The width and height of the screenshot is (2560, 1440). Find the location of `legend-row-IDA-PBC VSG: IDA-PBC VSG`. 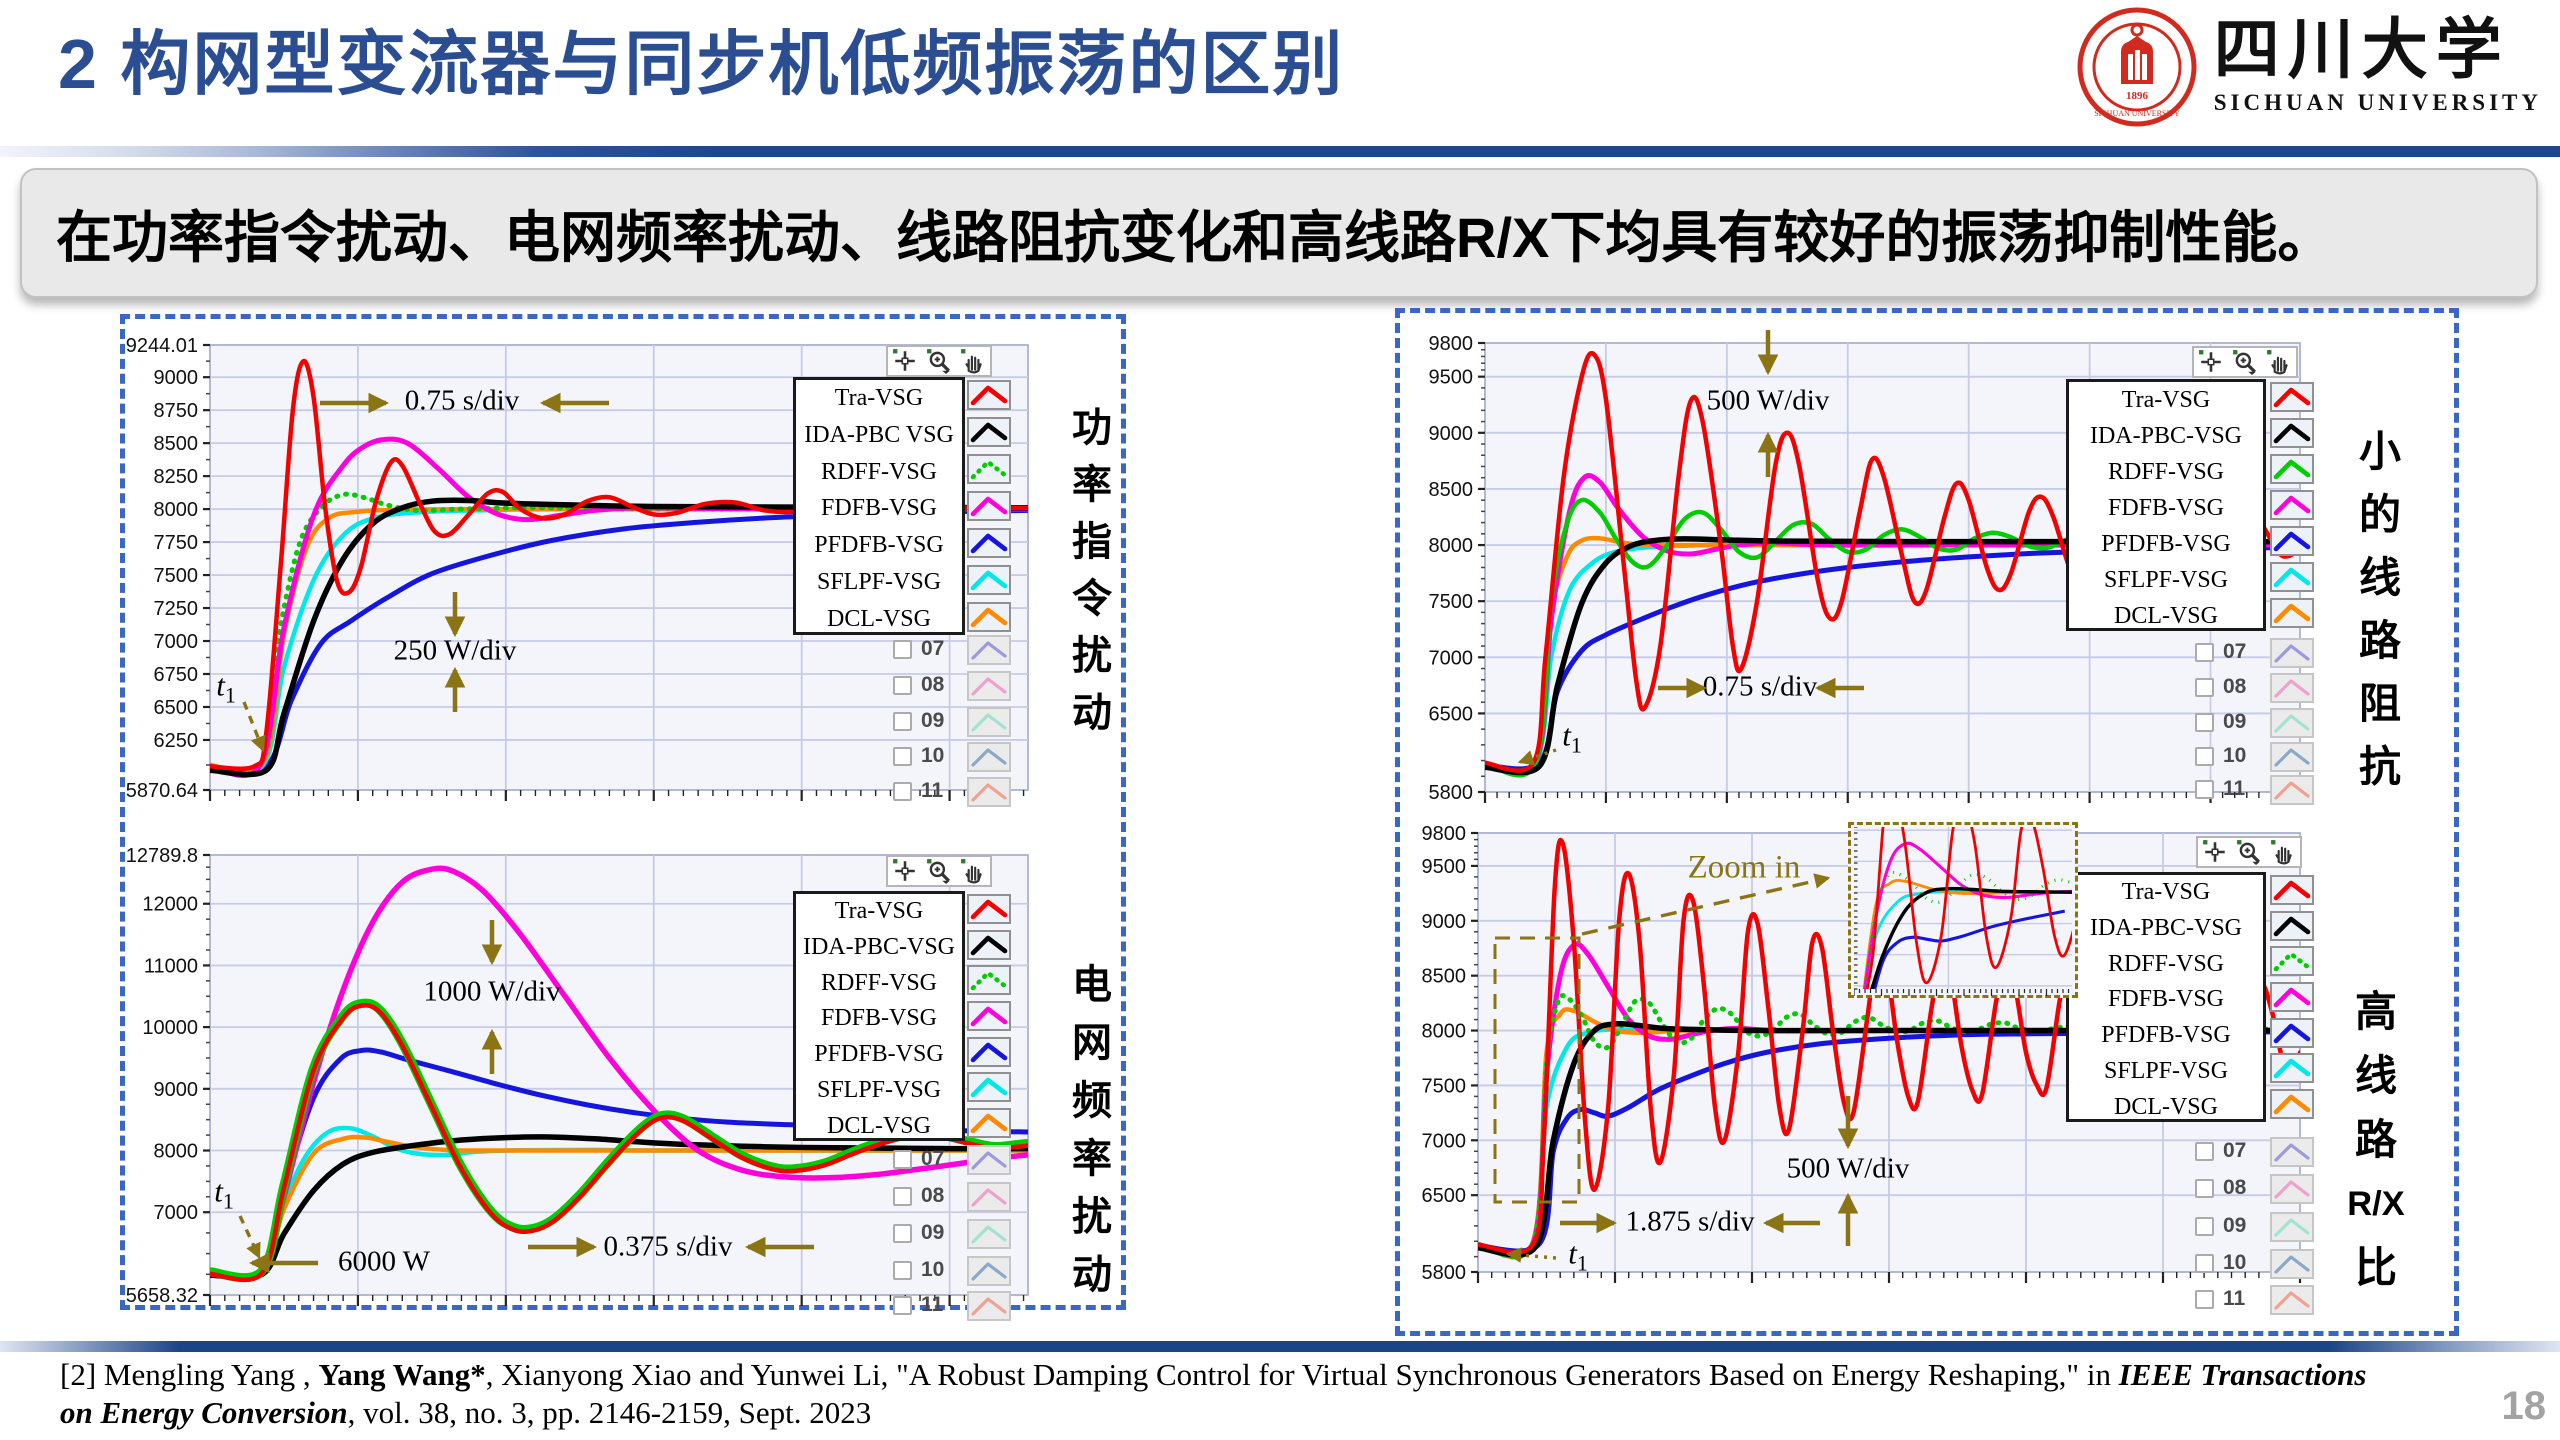

legend-row-IDA-PBC VSG: IDA-PBC VSG is located at coordinates (879, 435).